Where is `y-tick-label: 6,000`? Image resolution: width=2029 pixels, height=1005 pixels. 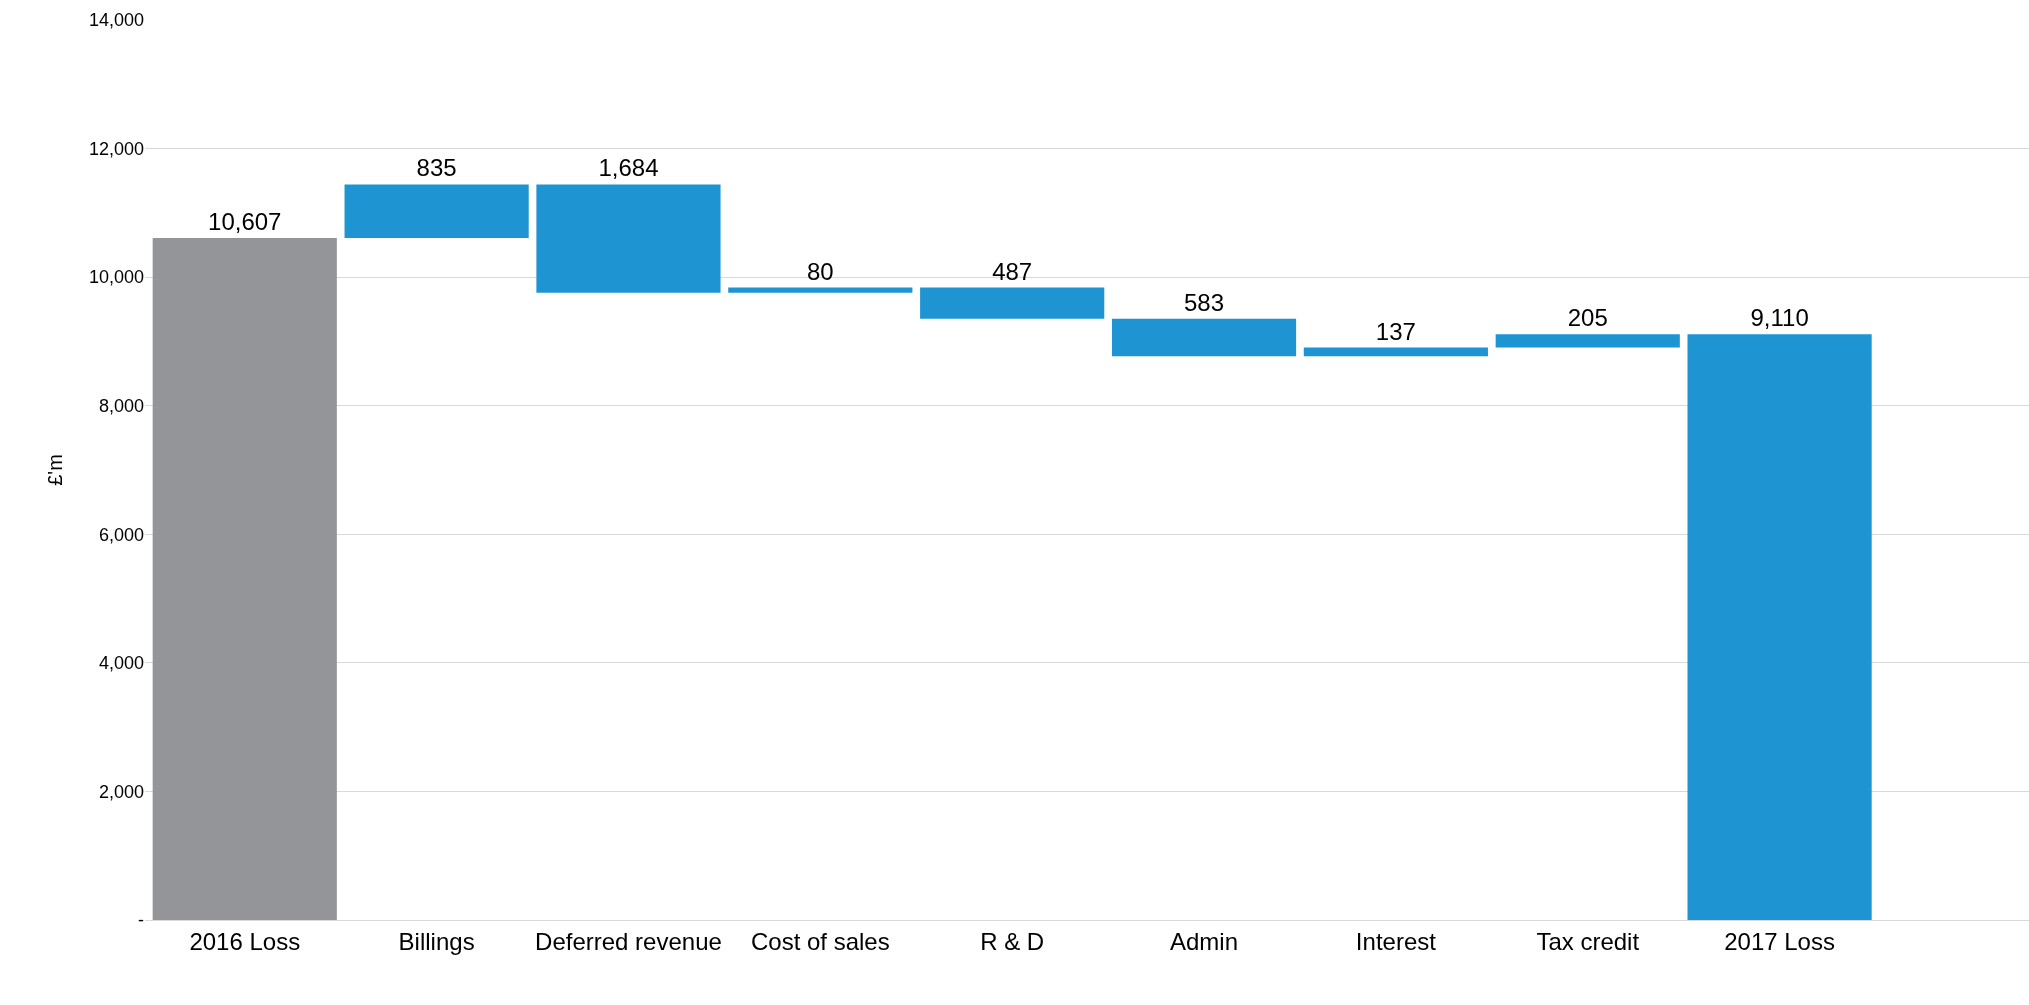
y-tick-label: 6,000 is located at coordinates (121, 534).